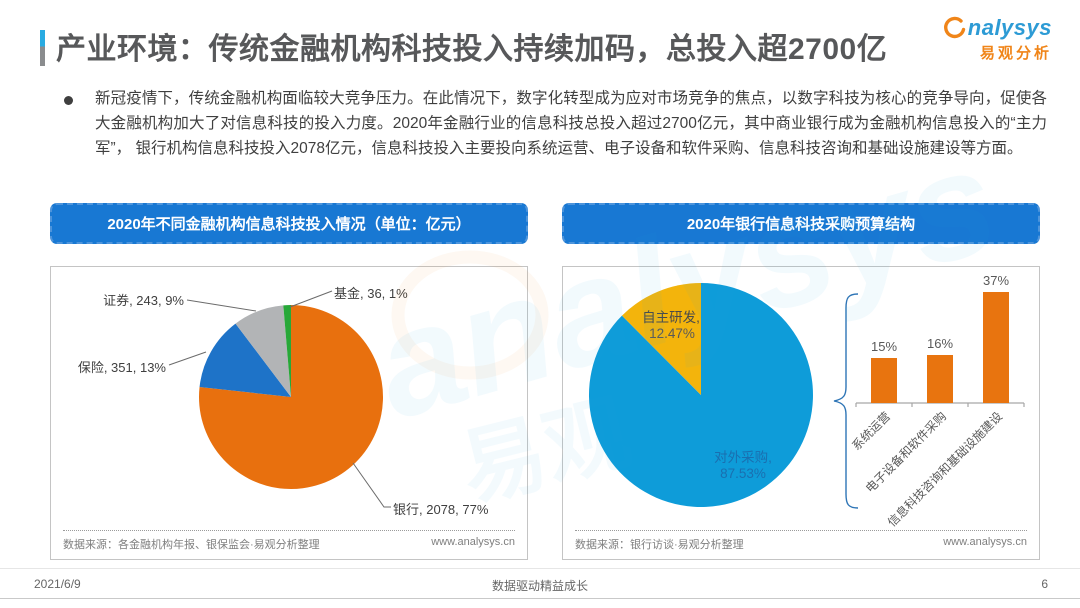  What do you see at coordinates (121, 367) in the screenshot?
I see `pie-label-insurance: 保险, 351, 13%` at bounding box center [121, 367].